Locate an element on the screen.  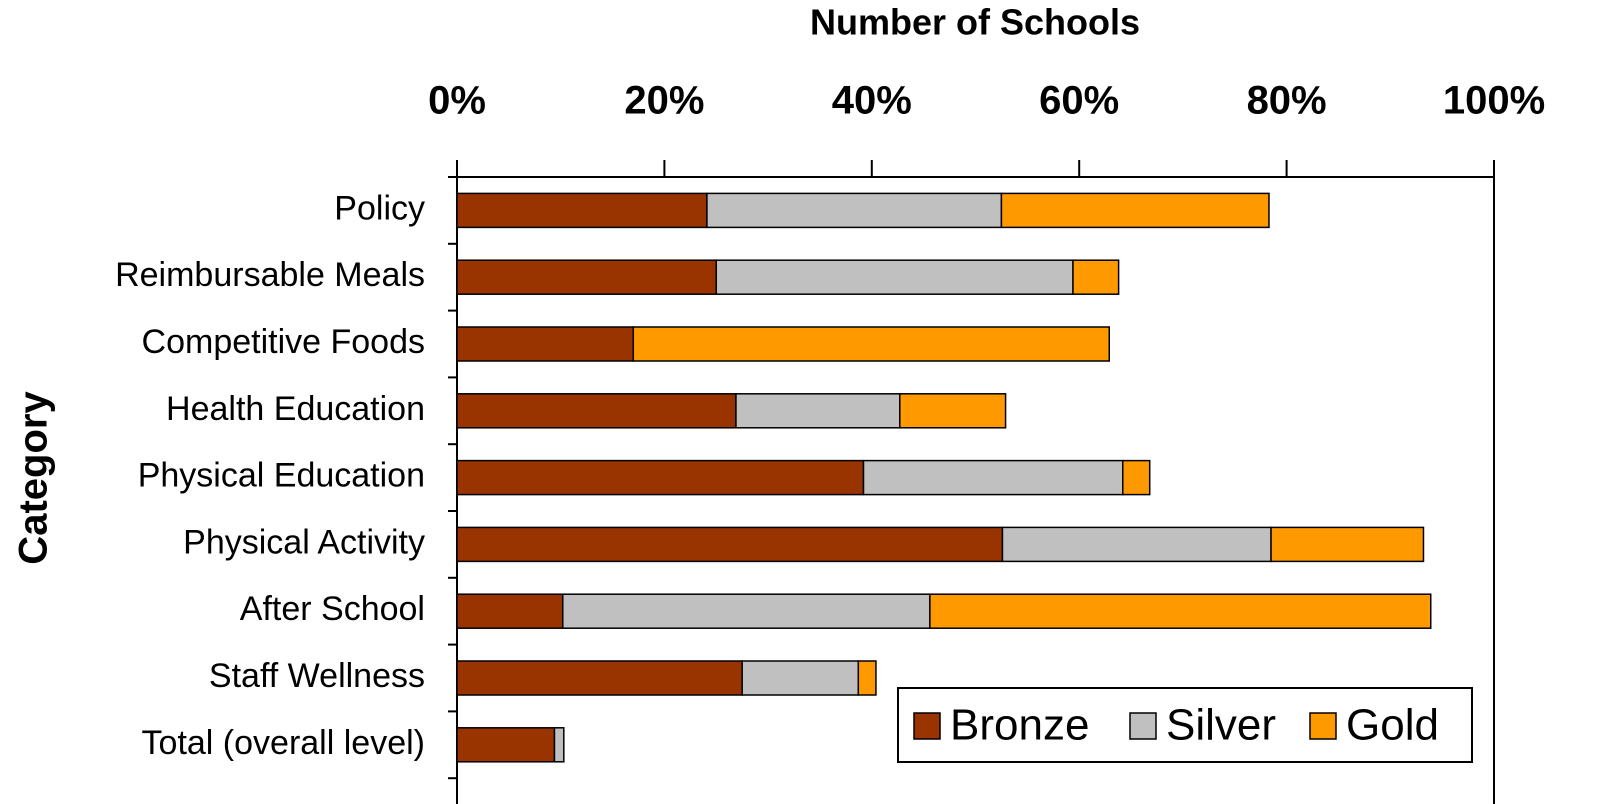
legend-label: Silver is located at coordinates (1221, 725).